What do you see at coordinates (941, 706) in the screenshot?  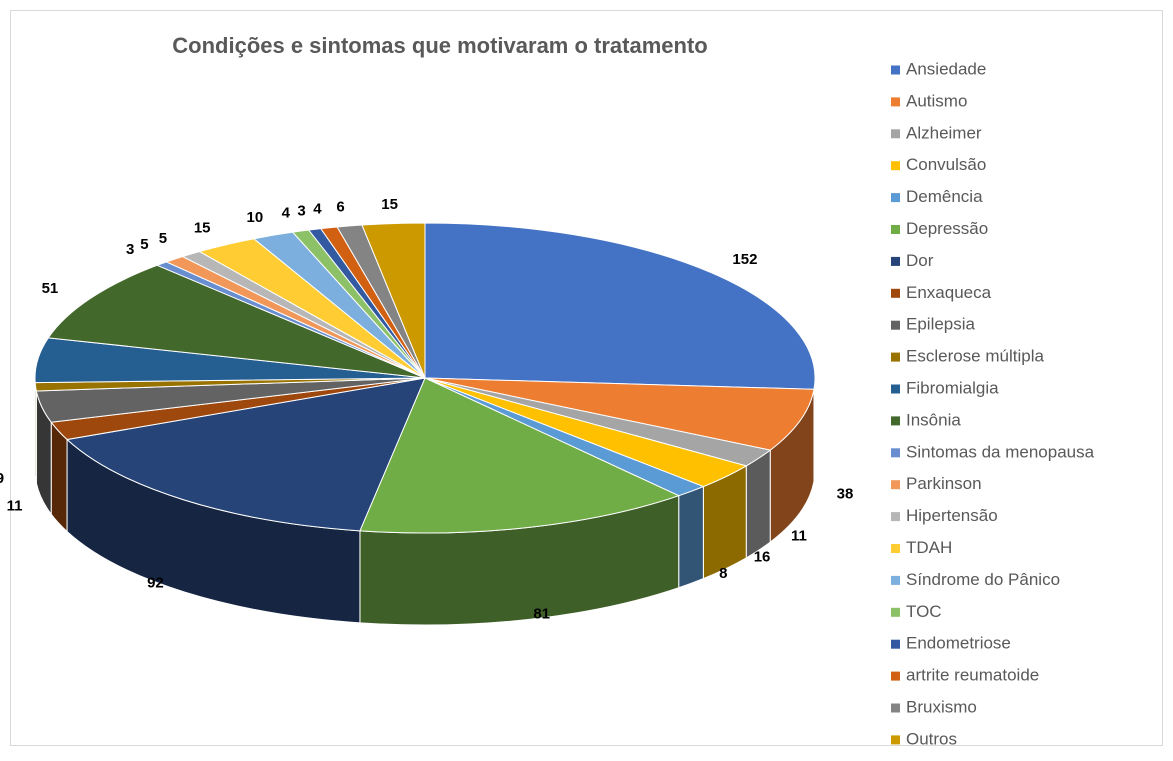 I see `legend-label: Bruxismo` at bounding box center [941, 706].